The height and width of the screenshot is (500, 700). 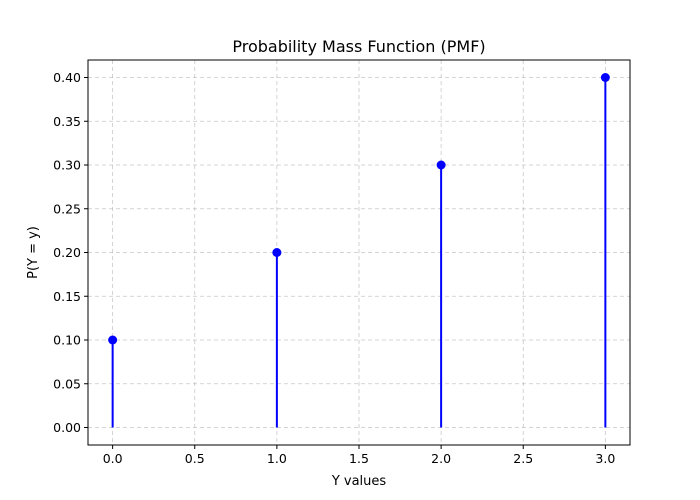 I want to click on y-tick-label: 0.25, so click(x=67, y=208).